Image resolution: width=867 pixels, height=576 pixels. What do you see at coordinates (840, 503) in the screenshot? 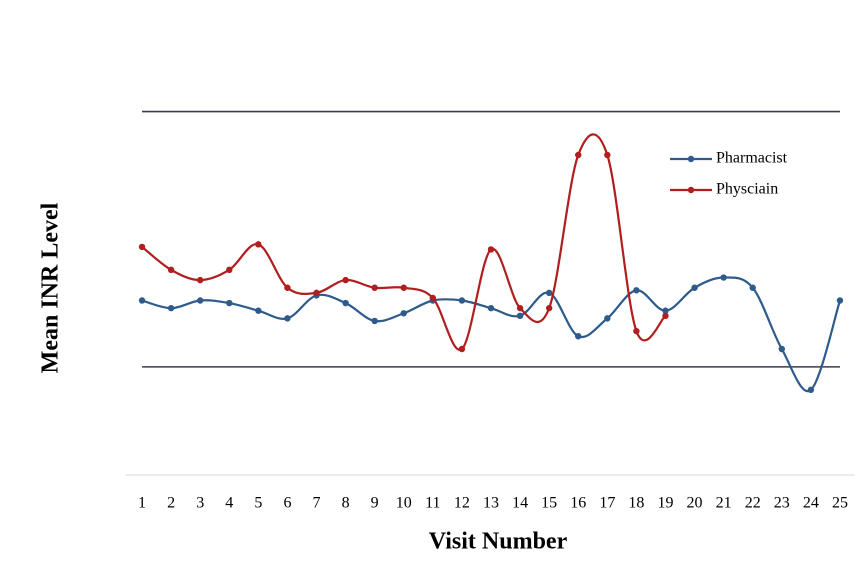
I see `x-tick-label: 25` at bounding box center [840, 503].